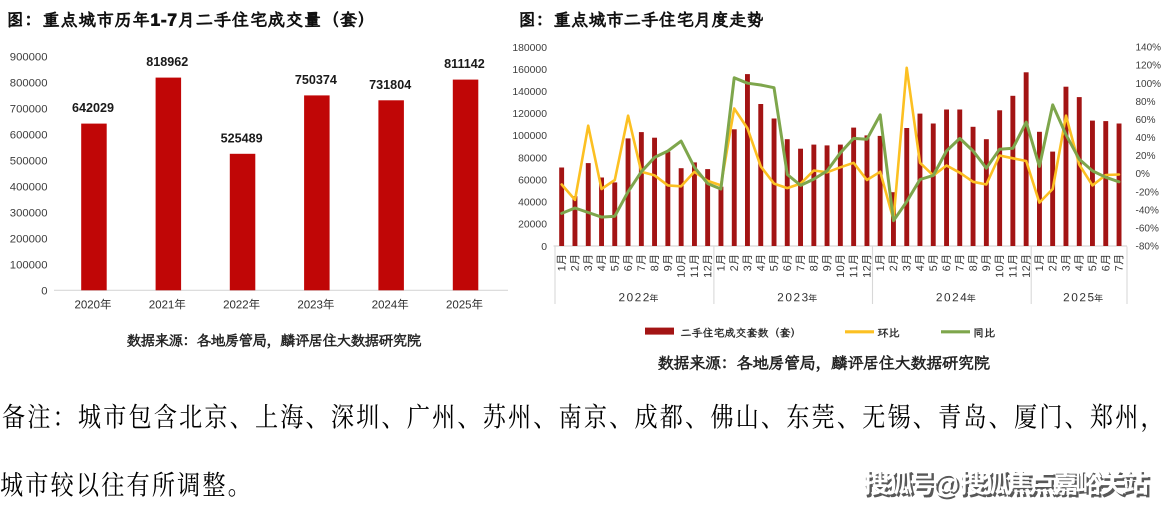  What do you see at coordinates (29, 187) in the screenshot?
I see `svg-text: 400000` at bounding box center [29, 187].